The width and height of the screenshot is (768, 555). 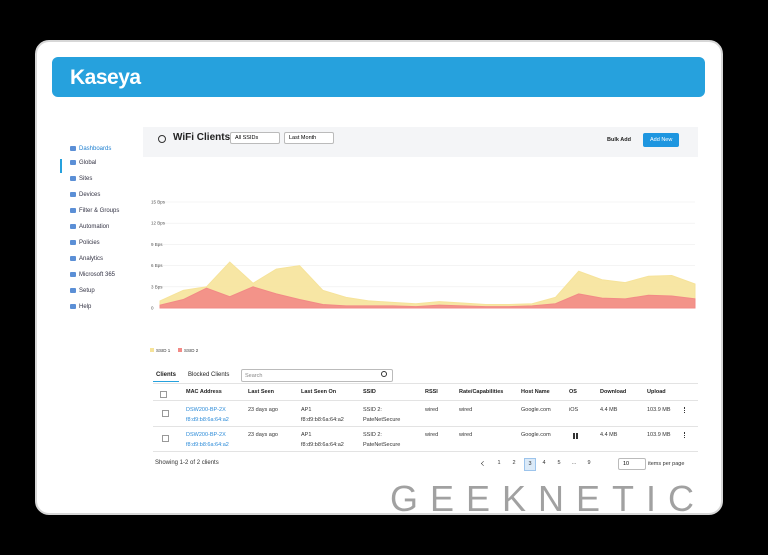 I want to click on column-header: Upload, so click(x=656, y=392).